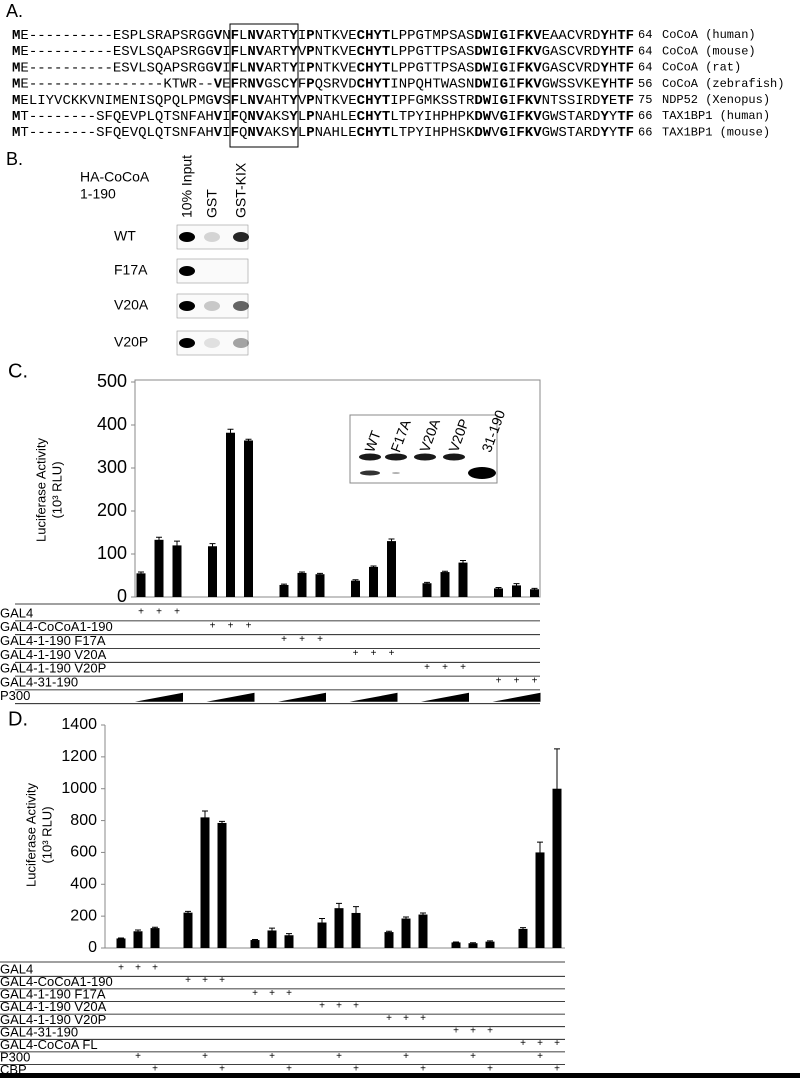 This screenshot has height=1078, width=800. I want to click on lane-label: 10% Input, so click(187, 186).